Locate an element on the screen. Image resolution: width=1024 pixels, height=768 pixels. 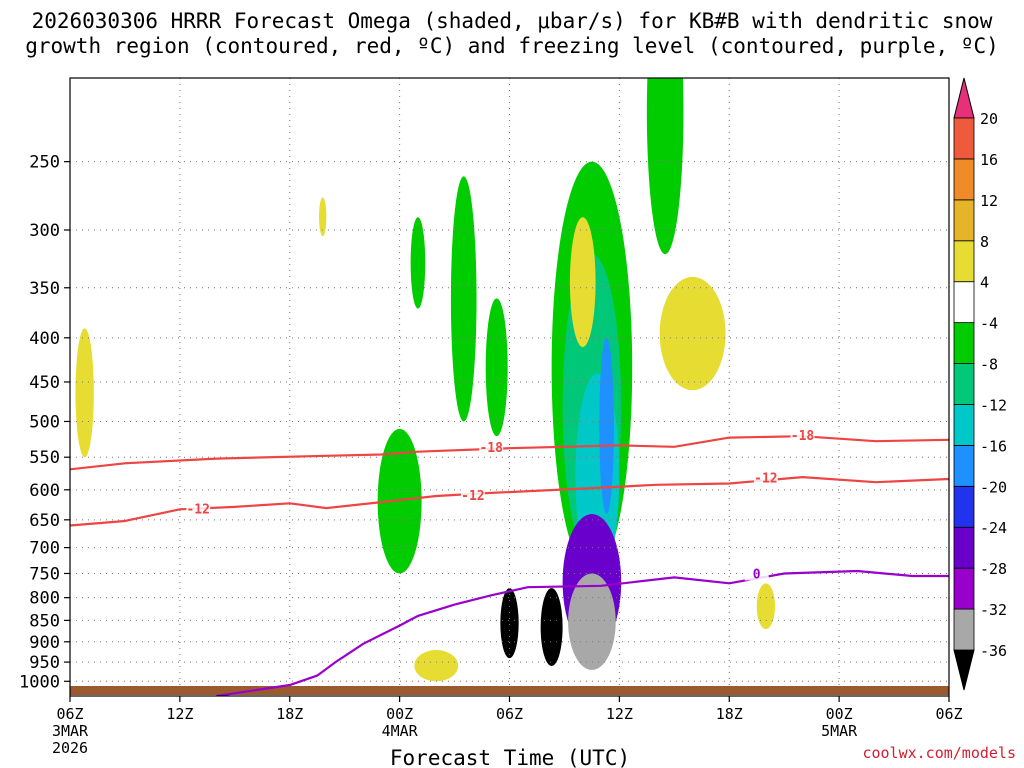
credit-text: coolwx.com/models is located at coordinates (939, 753).